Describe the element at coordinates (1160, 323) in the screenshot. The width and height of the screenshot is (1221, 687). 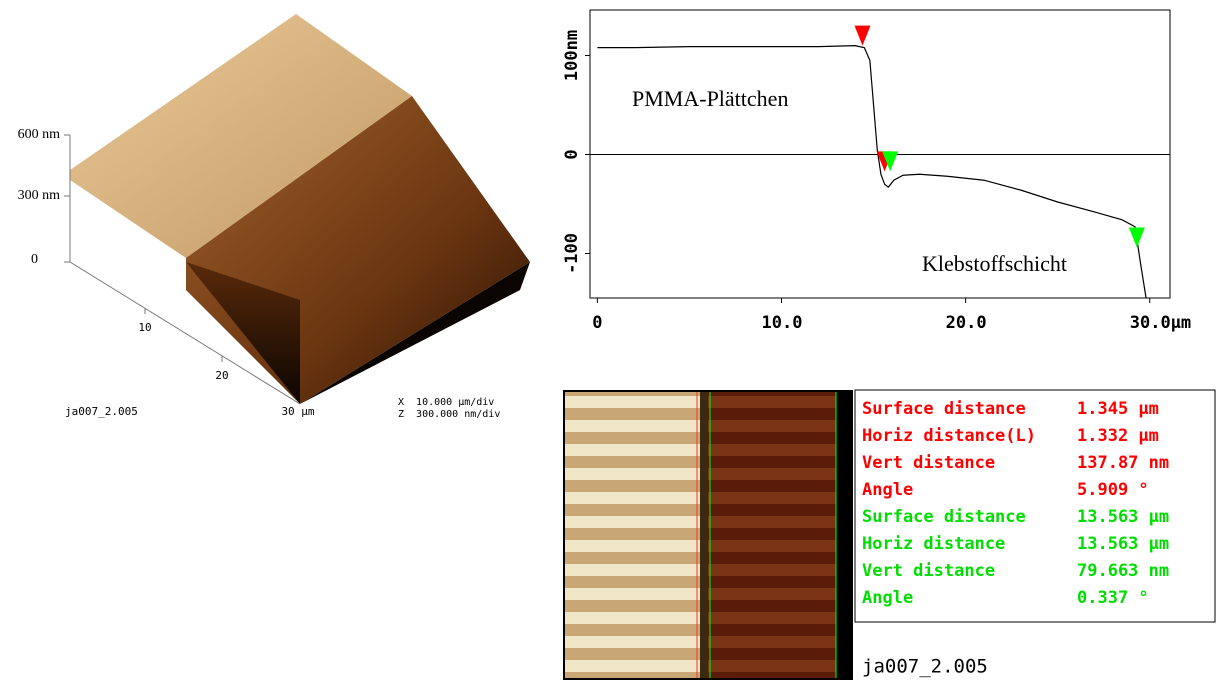
I see `x-tick-label: 30.0µm` at that location.